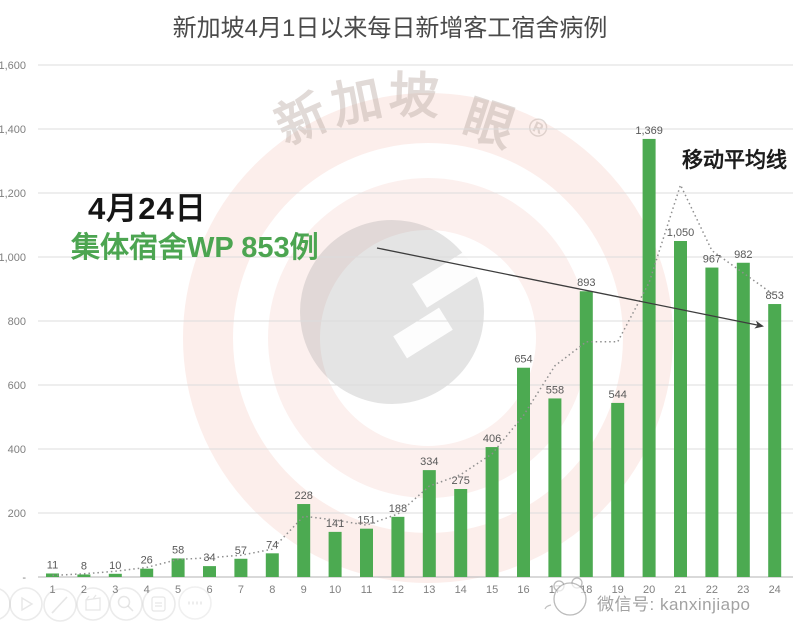  Describe the element at coordinates (429, 462) in the screenshot. I see `bar-value-label: 334` at that location.